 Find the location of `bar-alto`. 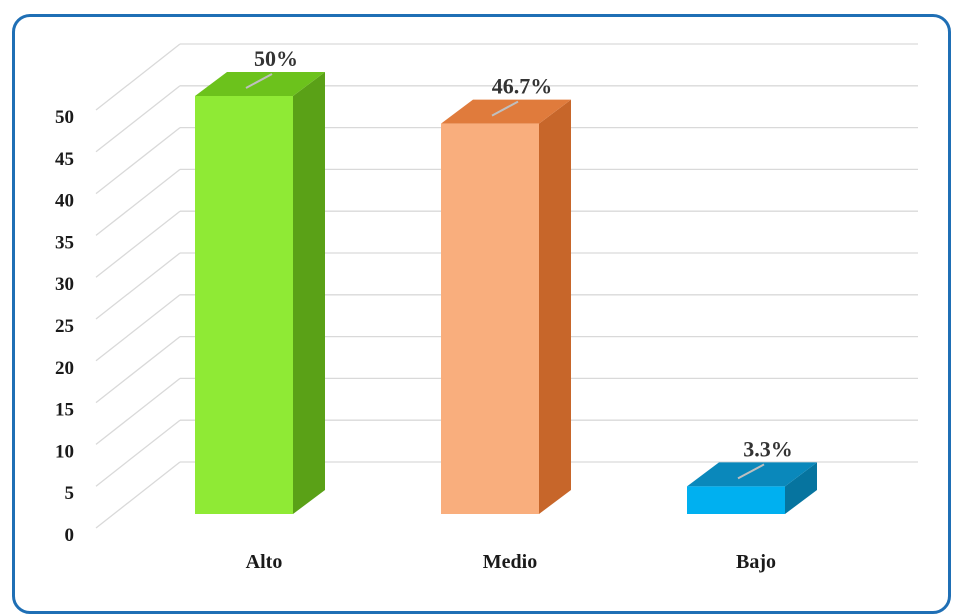

bar-alto is located at coordinates (260, 293).